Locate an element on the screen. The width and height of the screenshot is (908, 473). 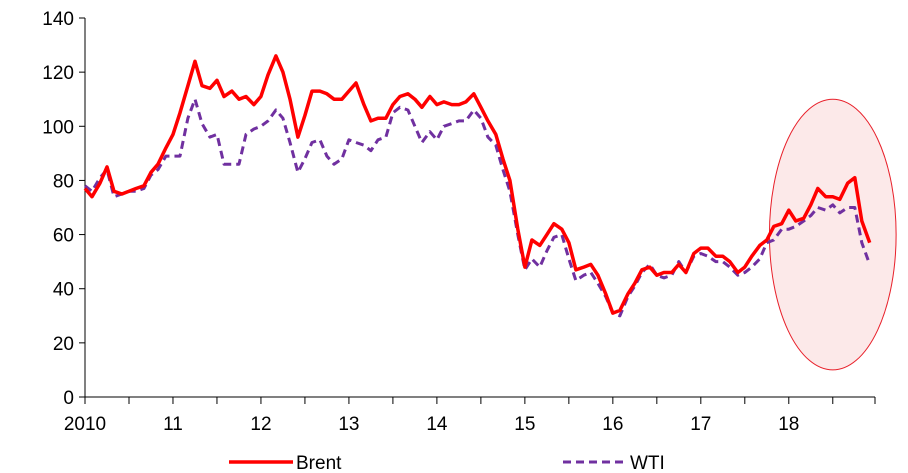
x-tick-label: 17 is located at coordinates (700, 424).